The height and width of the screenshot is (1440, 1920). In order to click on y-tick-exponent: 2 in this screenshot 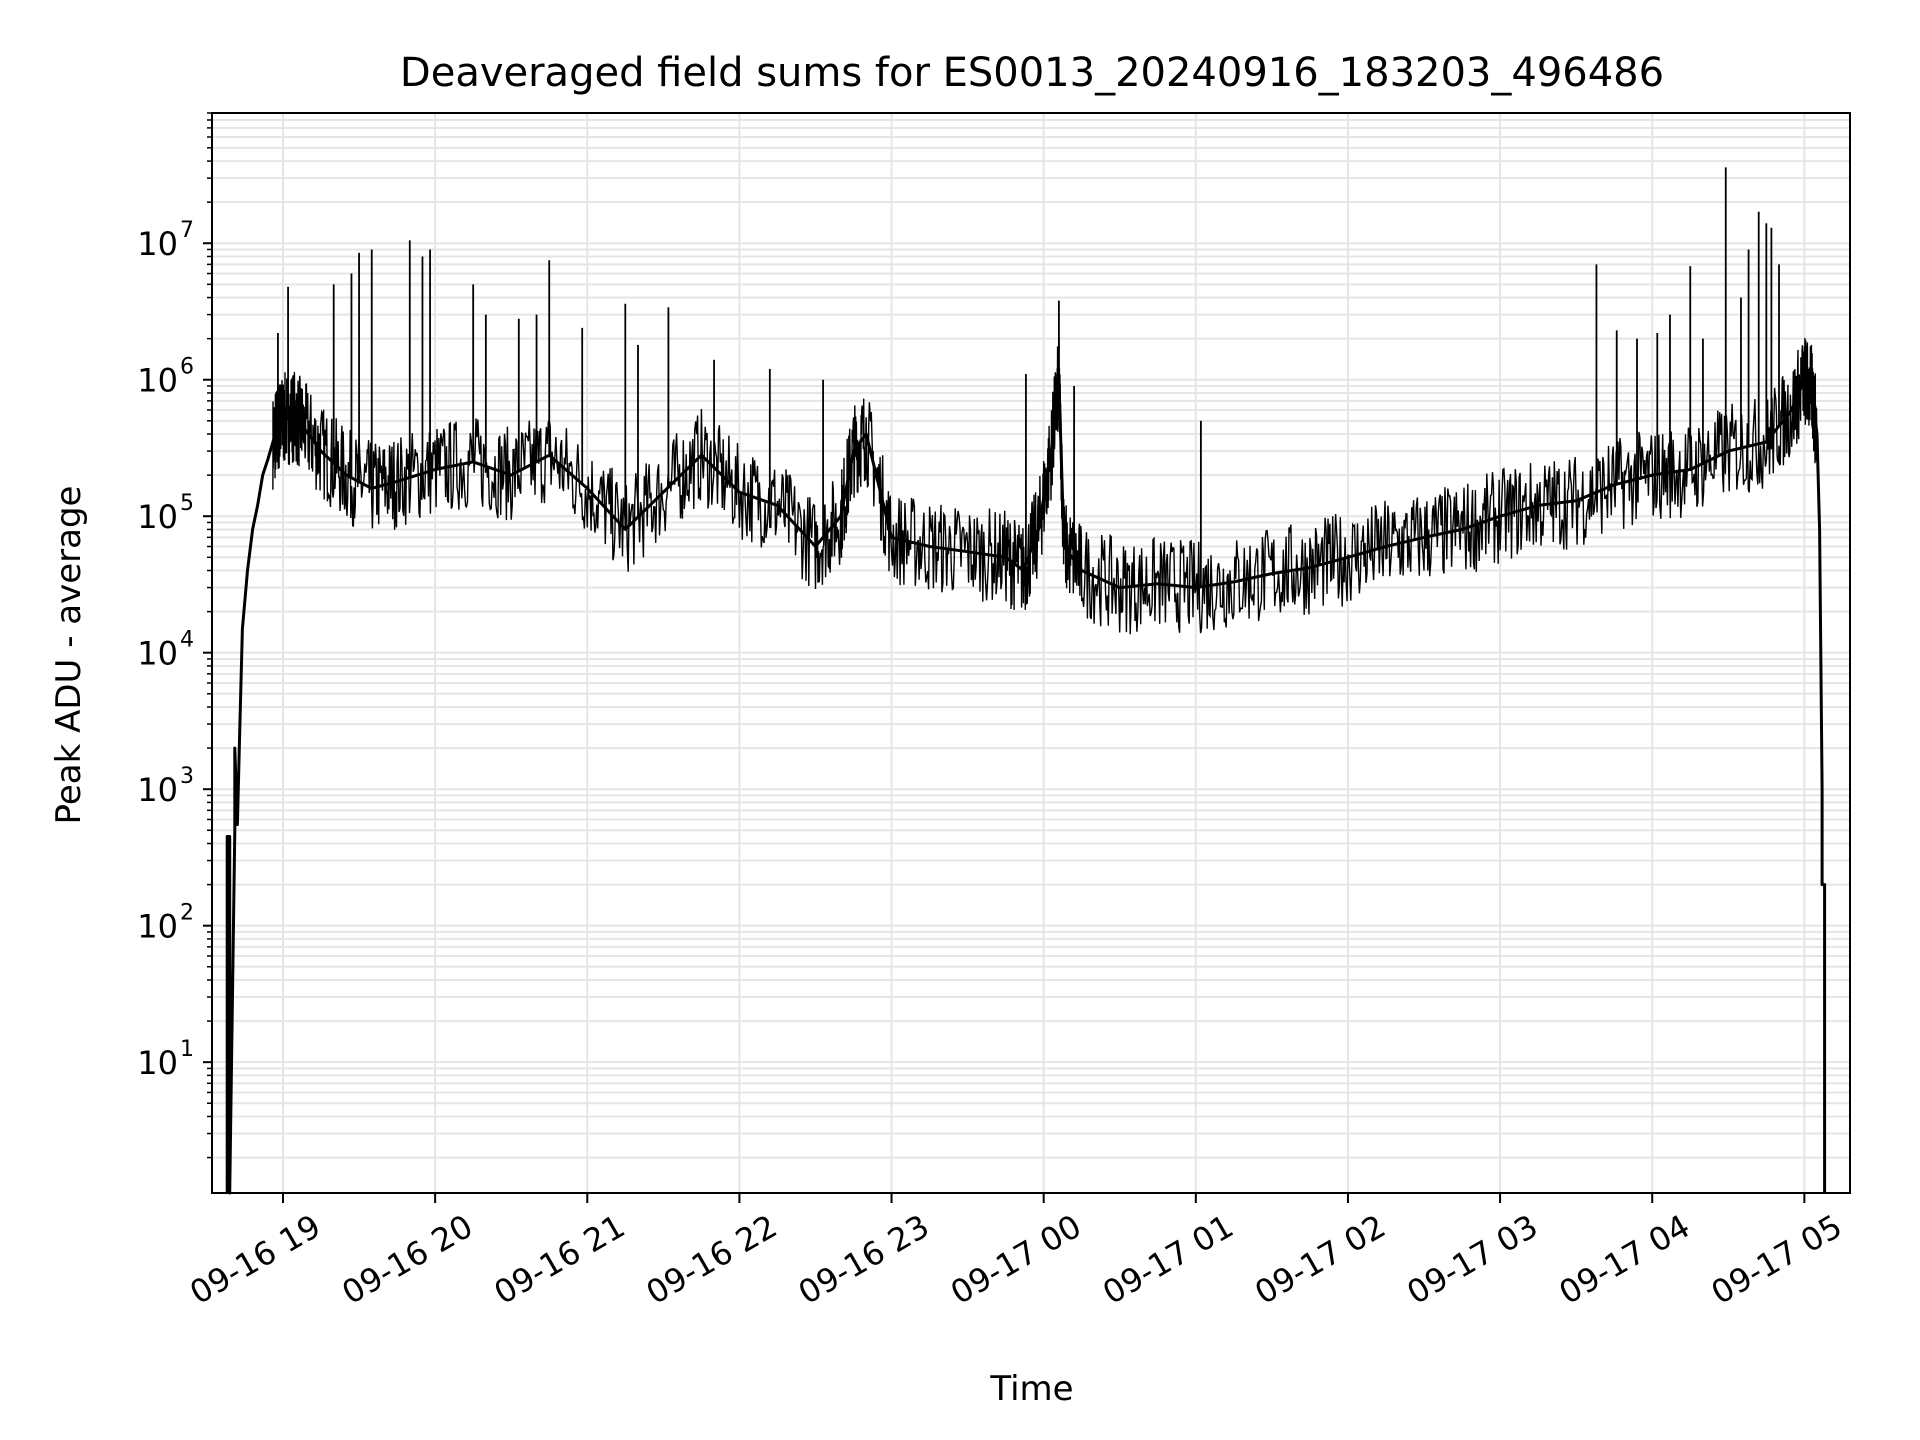, I will do `click(187, 913)`.